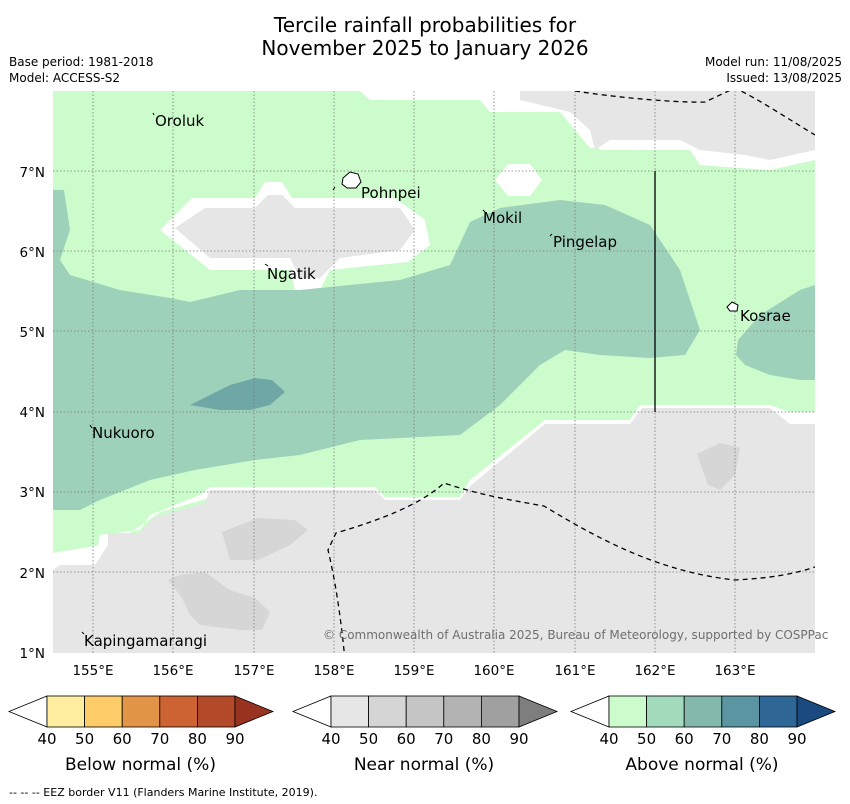 This screenshot has width=850, height=804. I want to click on near-normal-region-top, so click(667, 125).